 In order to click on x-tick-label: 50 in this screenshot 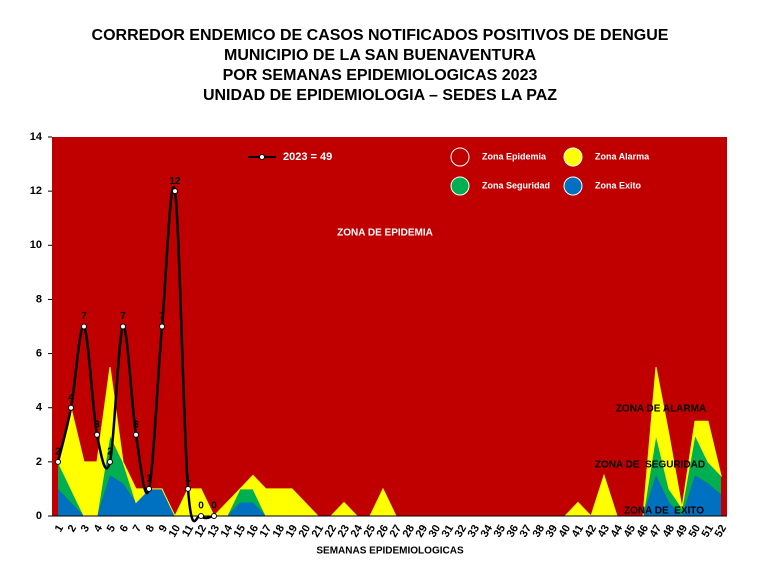, I will do `click(695, 531)`.